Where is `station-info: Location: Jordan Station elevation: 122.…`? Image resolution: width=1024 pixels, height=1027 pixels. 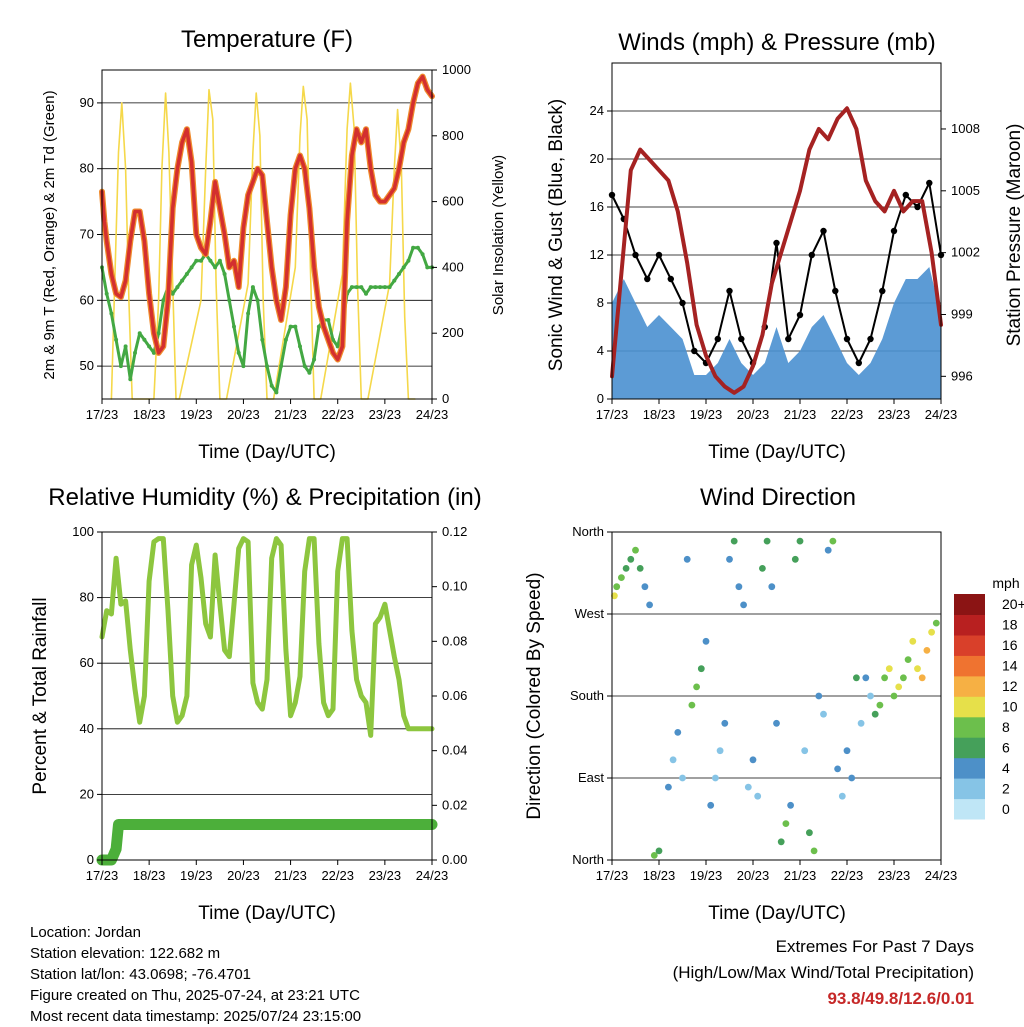 station-info: Location: Jordan Station elevation: 122.… is located at coordinates (195, 974).